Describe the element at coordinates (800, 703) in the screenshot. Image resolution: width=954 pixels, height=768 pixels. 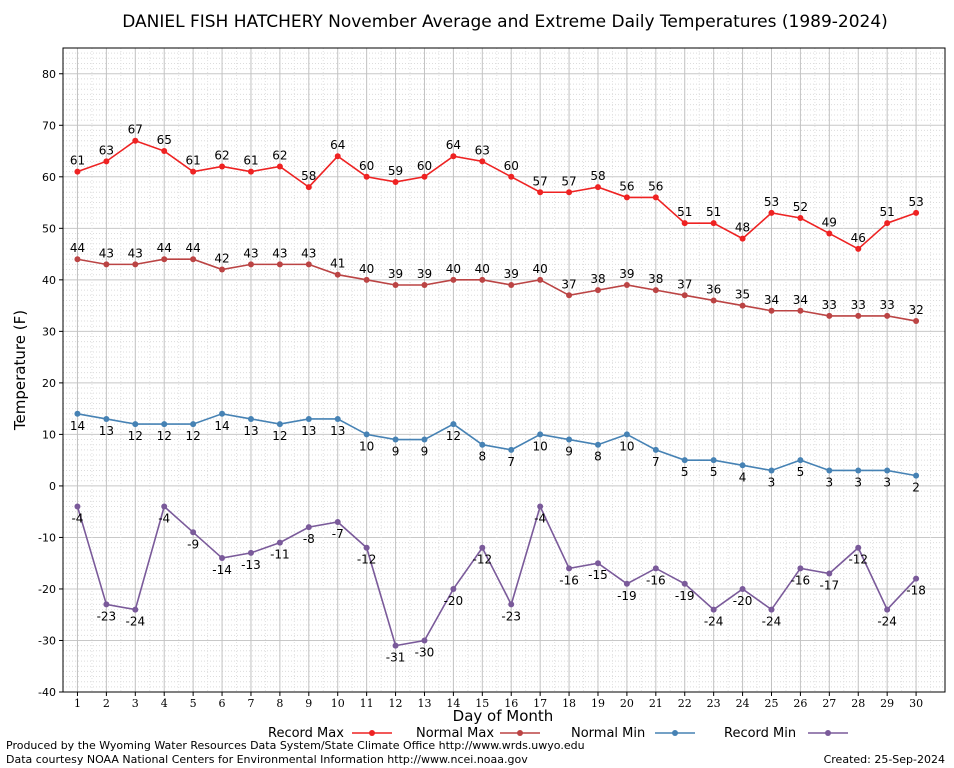
I see `x-tick-label: 26` at that location.